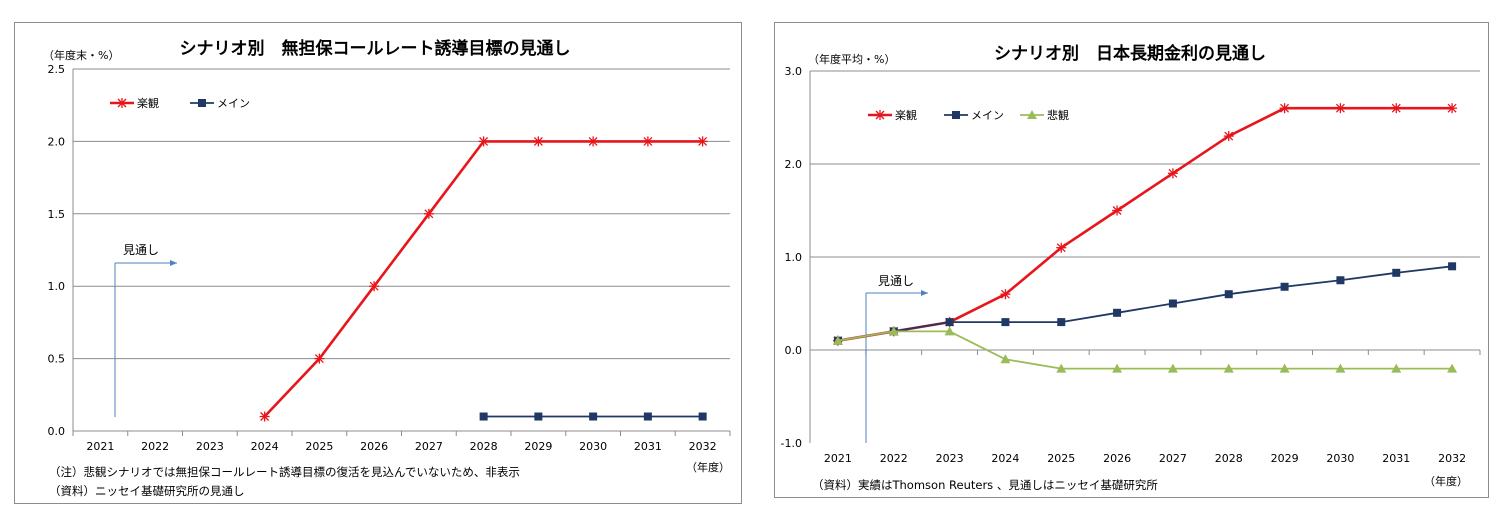 The image size is (1501, 518). I want to click on legend-label-2: 悲観, so click(1058, 115).